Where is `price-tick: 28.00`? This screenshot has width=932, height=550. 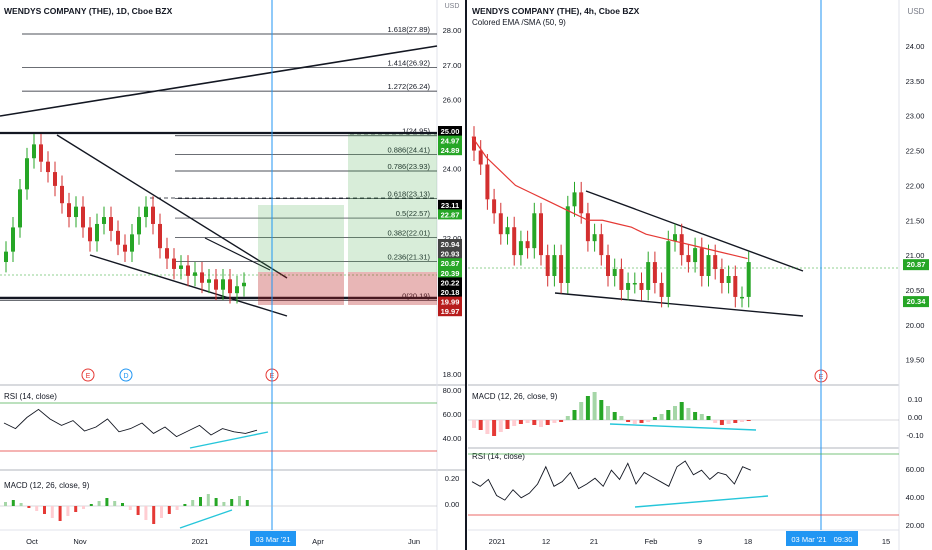 price-tick: 28.00 is located at coordinates (452, 30).